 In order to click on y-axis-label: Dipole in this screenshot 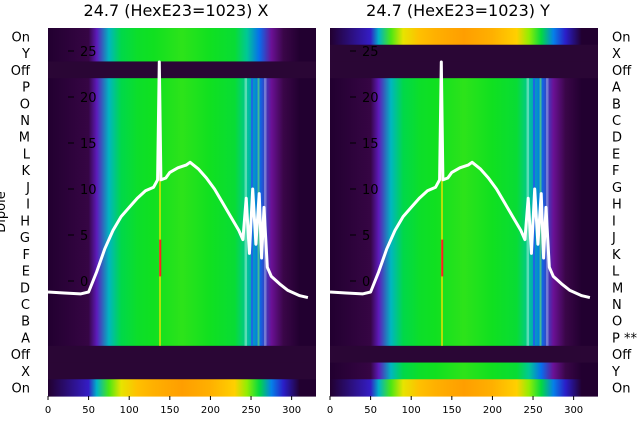, I will do `click(4, 211)`.